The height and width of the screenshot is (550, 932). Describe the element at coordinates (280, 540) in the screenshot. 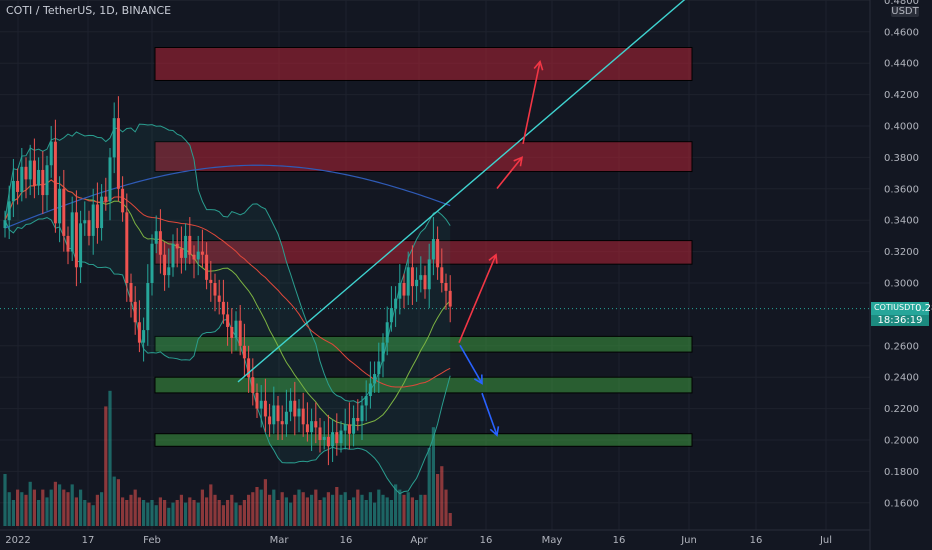

I see `time-tick-label: Mar` at that location.